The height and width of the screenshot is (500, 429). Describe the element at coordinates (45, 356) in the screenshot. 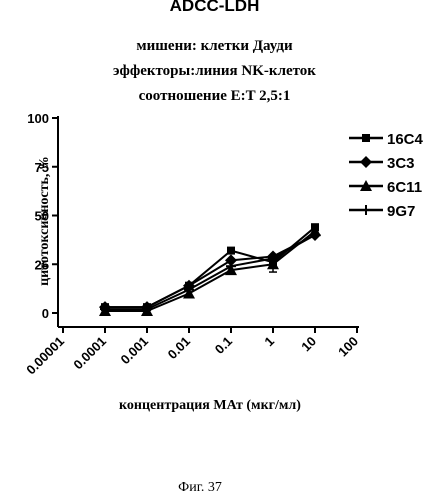

I see `x-tick-label: 0.00001` at that location.